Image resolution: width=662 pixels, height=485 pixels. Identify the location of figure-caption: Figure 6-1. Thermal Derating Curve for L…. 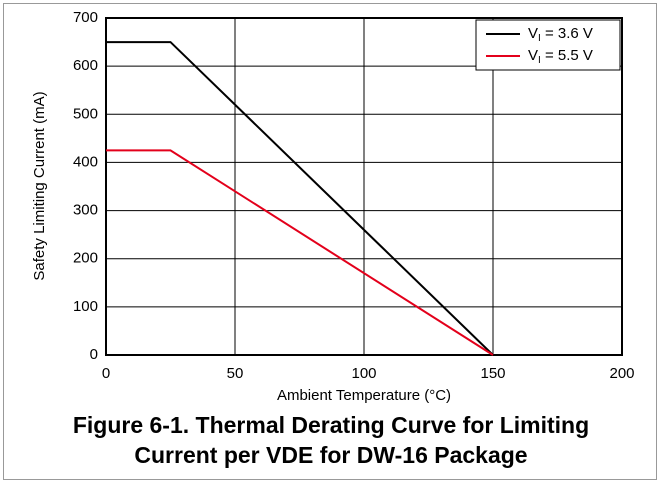
(331, 440).